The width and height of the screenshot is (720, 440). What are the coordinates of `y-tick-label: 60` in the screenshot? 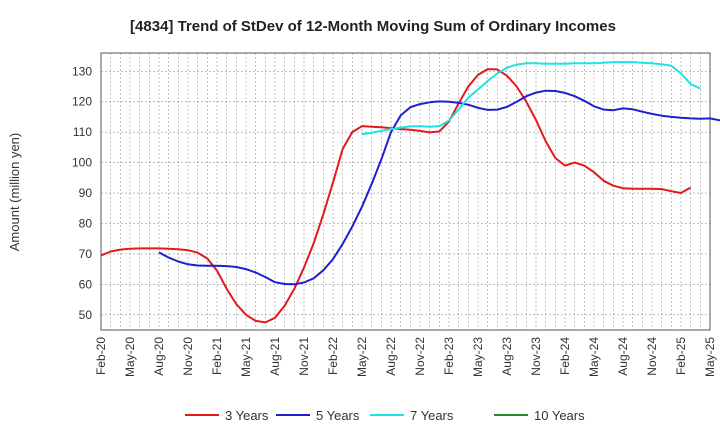 It's located at (86, 284).